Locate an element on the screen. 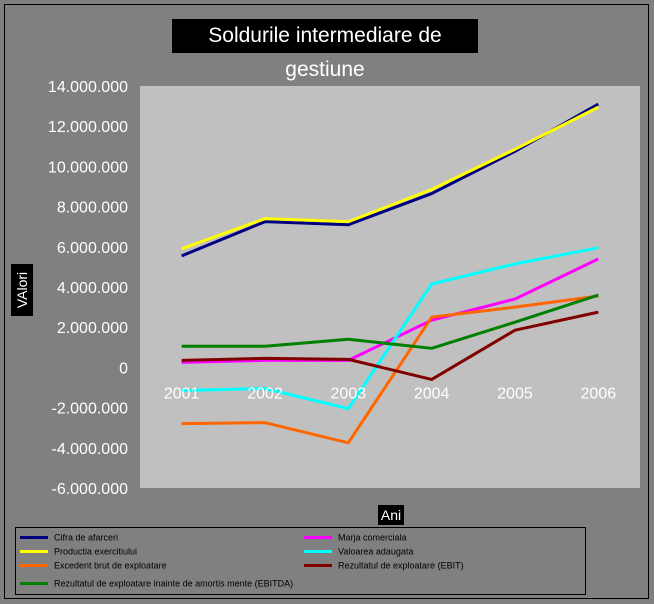 The width and height of the screenshot is (654, 604). x-tick-layer: 2001 2002 2003 2004 2005 2006 is located at coordinates (390, 393).